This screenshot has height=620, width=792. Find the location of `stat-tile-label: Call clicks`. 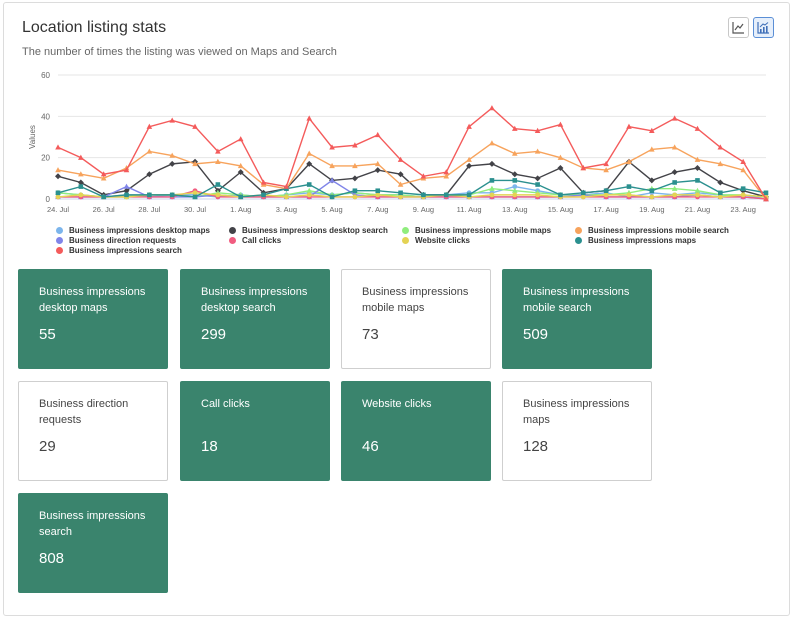

stat-tile-label: Call clicks is located at coordinates (225, 404).